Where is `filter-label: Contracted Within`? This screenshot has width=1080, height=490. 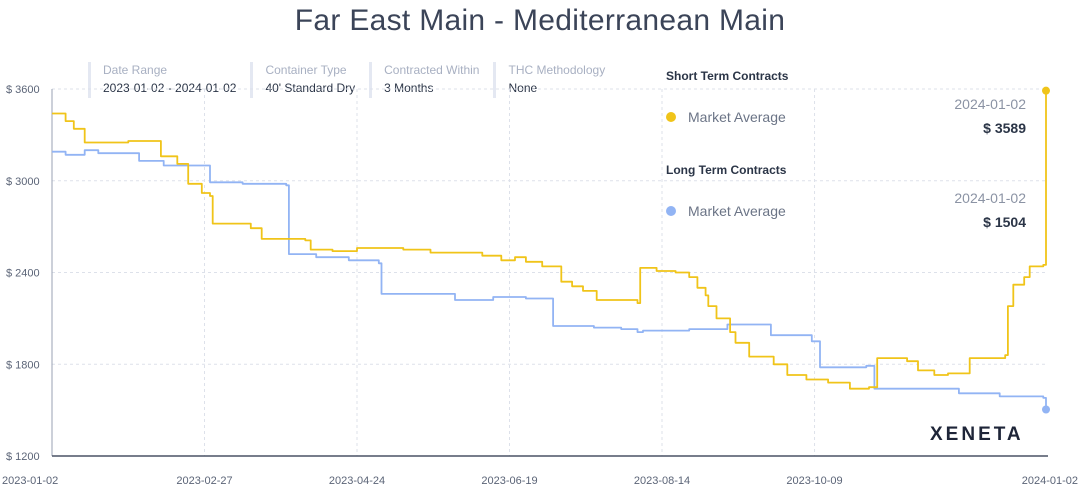 filter-label: Contracted Within is located at coordinates (432, 70).